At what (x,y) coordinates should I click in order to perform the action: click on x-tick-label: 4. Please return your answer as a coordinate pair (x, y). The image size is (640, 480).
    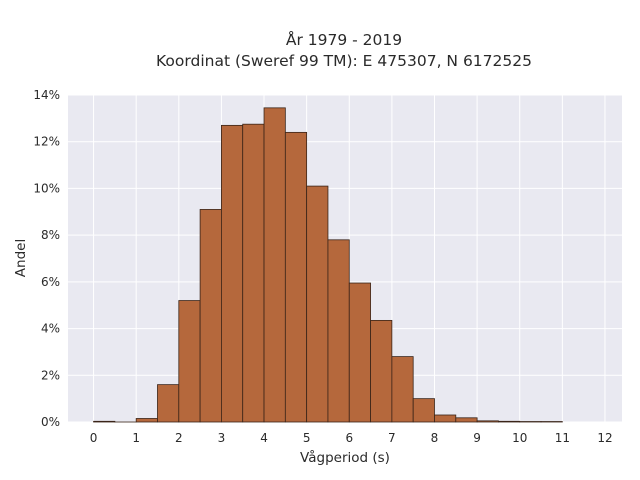
    Looking at the image, I should click on (264, 438).